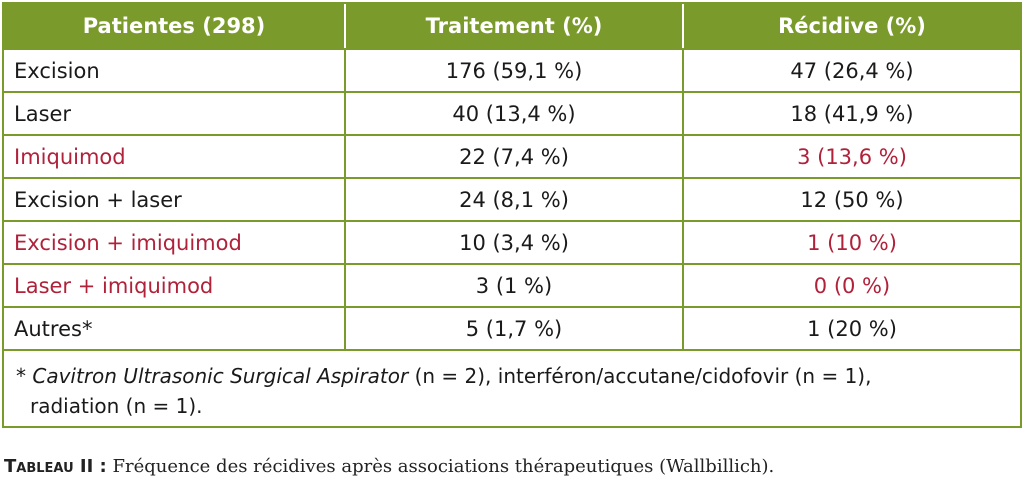 The image size is (1024, 483). I want to click on footnote-line-2: radiation (n = 1)., so click(116, 406).